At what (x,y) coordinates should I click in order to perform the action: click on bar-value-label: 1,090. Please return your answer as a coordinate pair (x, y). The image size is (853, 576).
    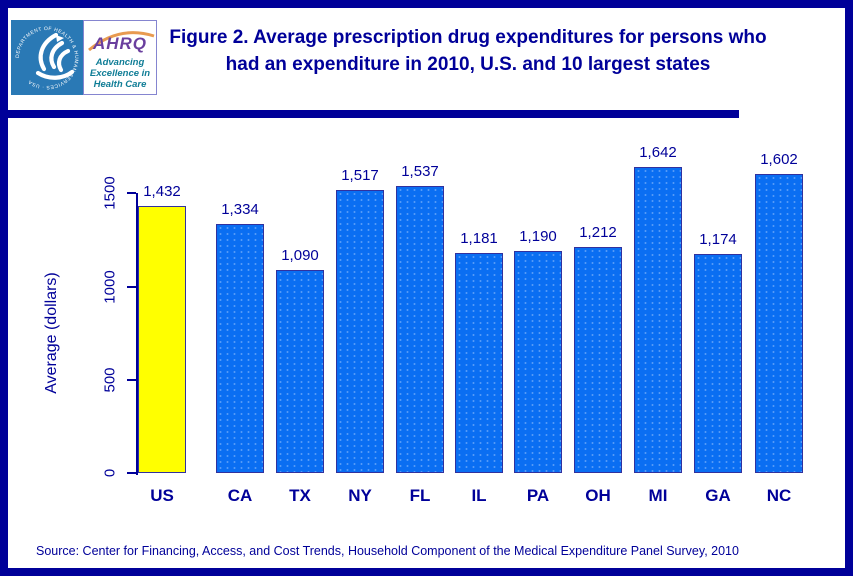
    Looking at the image, I should click on (300, 255).